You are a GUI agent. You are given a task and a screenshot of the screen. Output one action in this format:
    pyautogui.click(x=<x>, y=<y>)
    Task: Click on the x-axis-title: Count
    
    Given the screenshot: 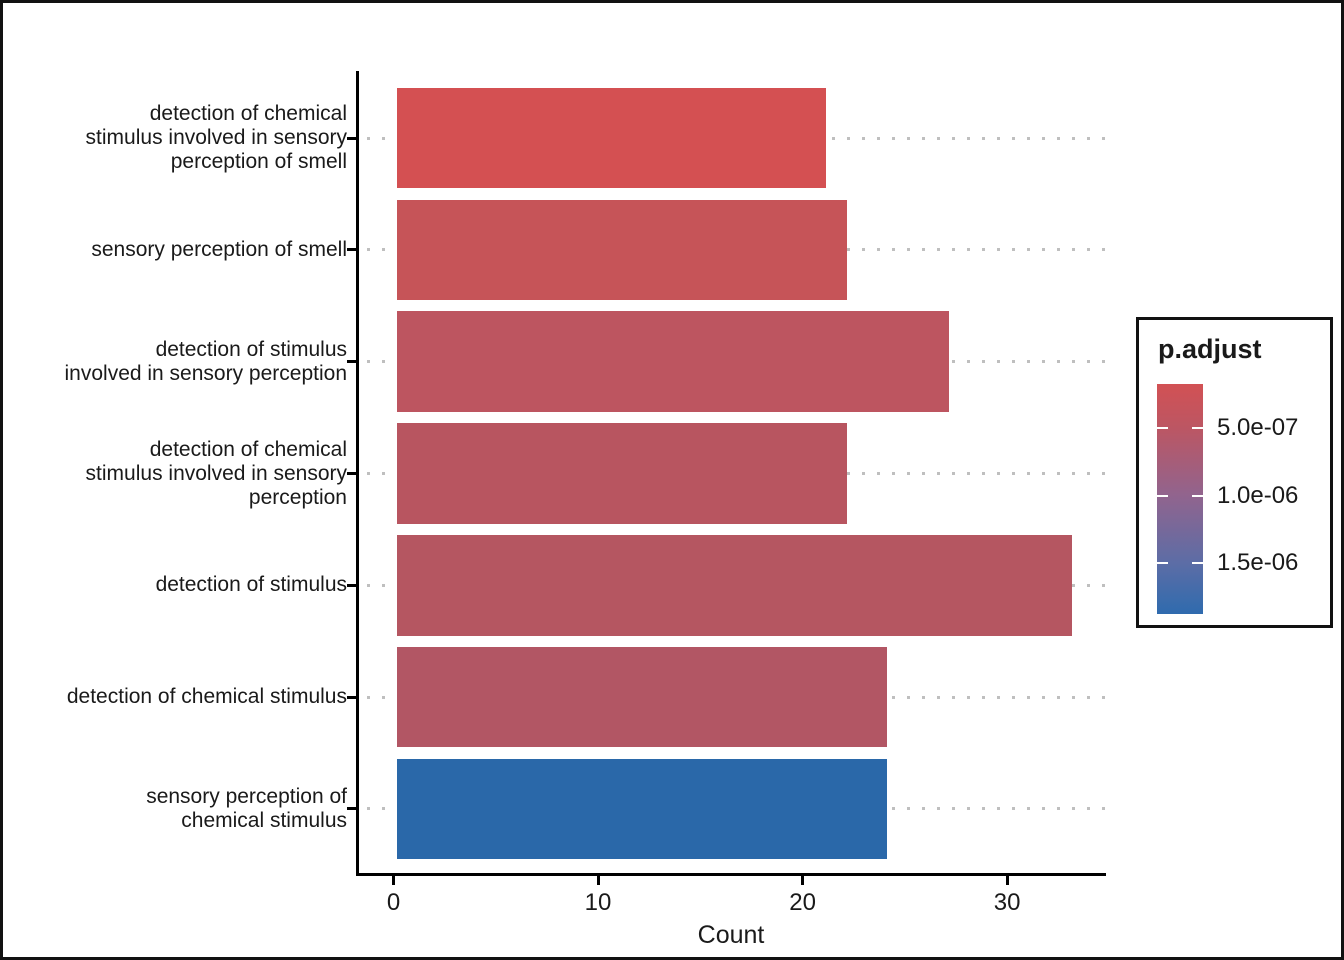 What is the action you would take?
    pyautogui.click(x=731, y=935)
    